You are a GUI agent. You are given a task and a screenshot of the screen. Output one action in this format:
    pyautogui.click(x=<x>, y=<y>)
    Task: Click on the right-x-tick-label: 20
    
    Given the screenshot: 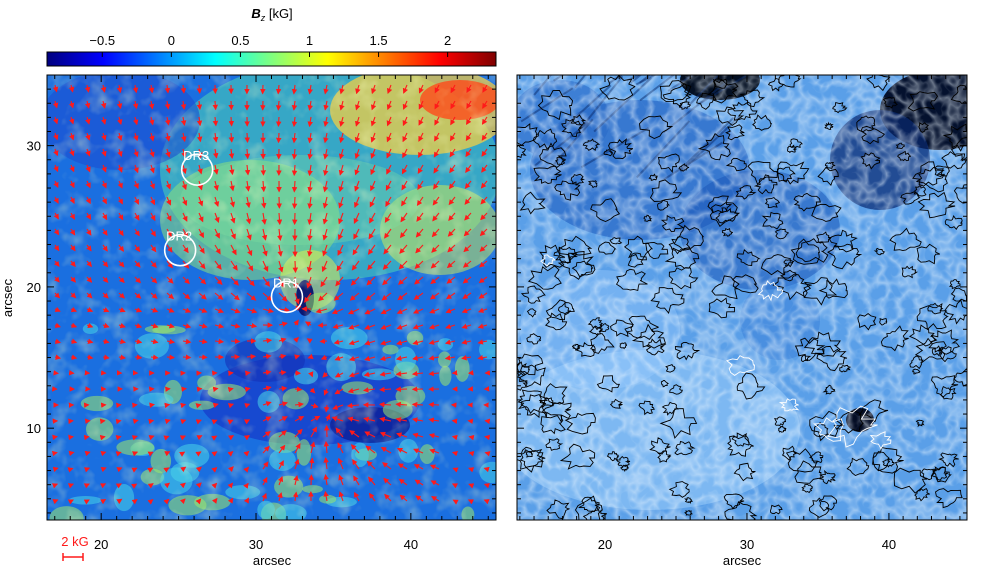 What is the action you would take?
    pyautogui.click(x=605, y=544)
    